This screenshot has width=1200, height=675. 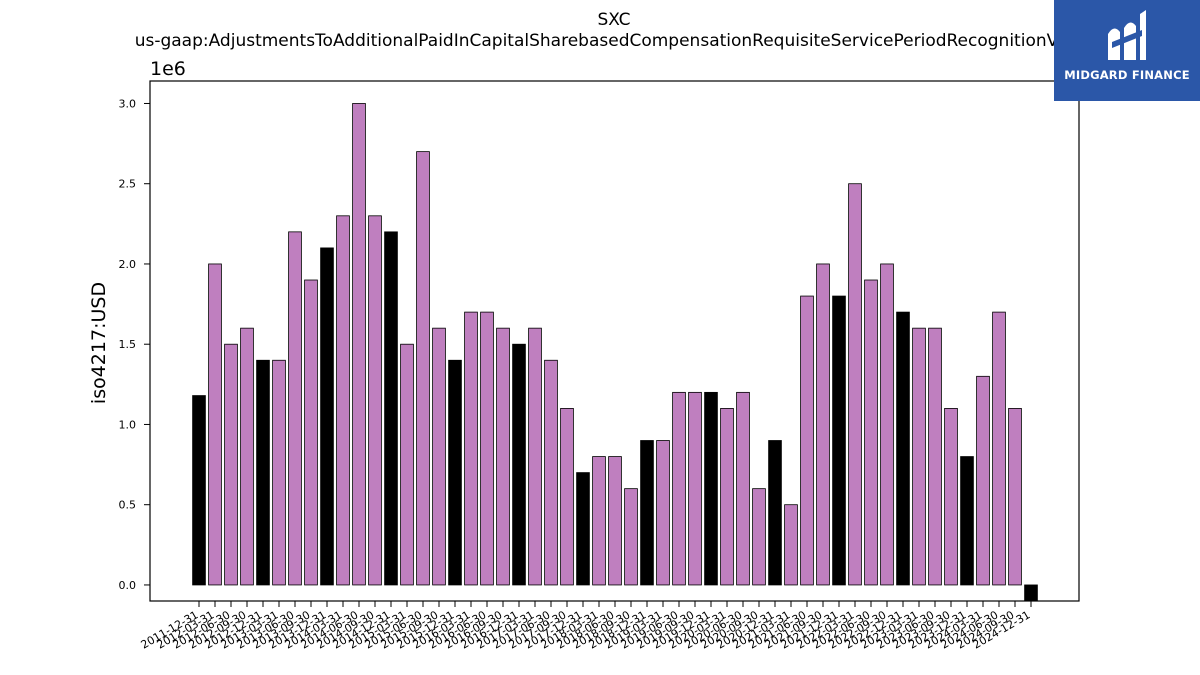 I want to click on y-tick-label: 1.5, so click(x=128, y=344).